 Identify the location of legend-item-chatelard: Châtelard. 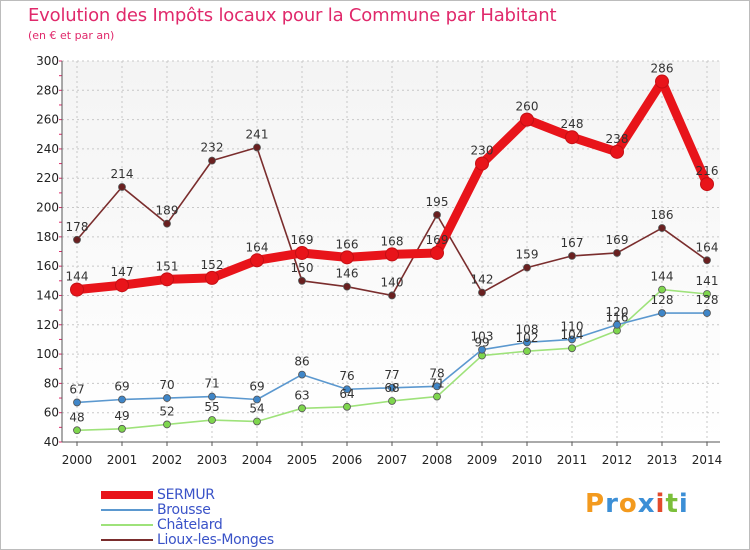
(187, 524).